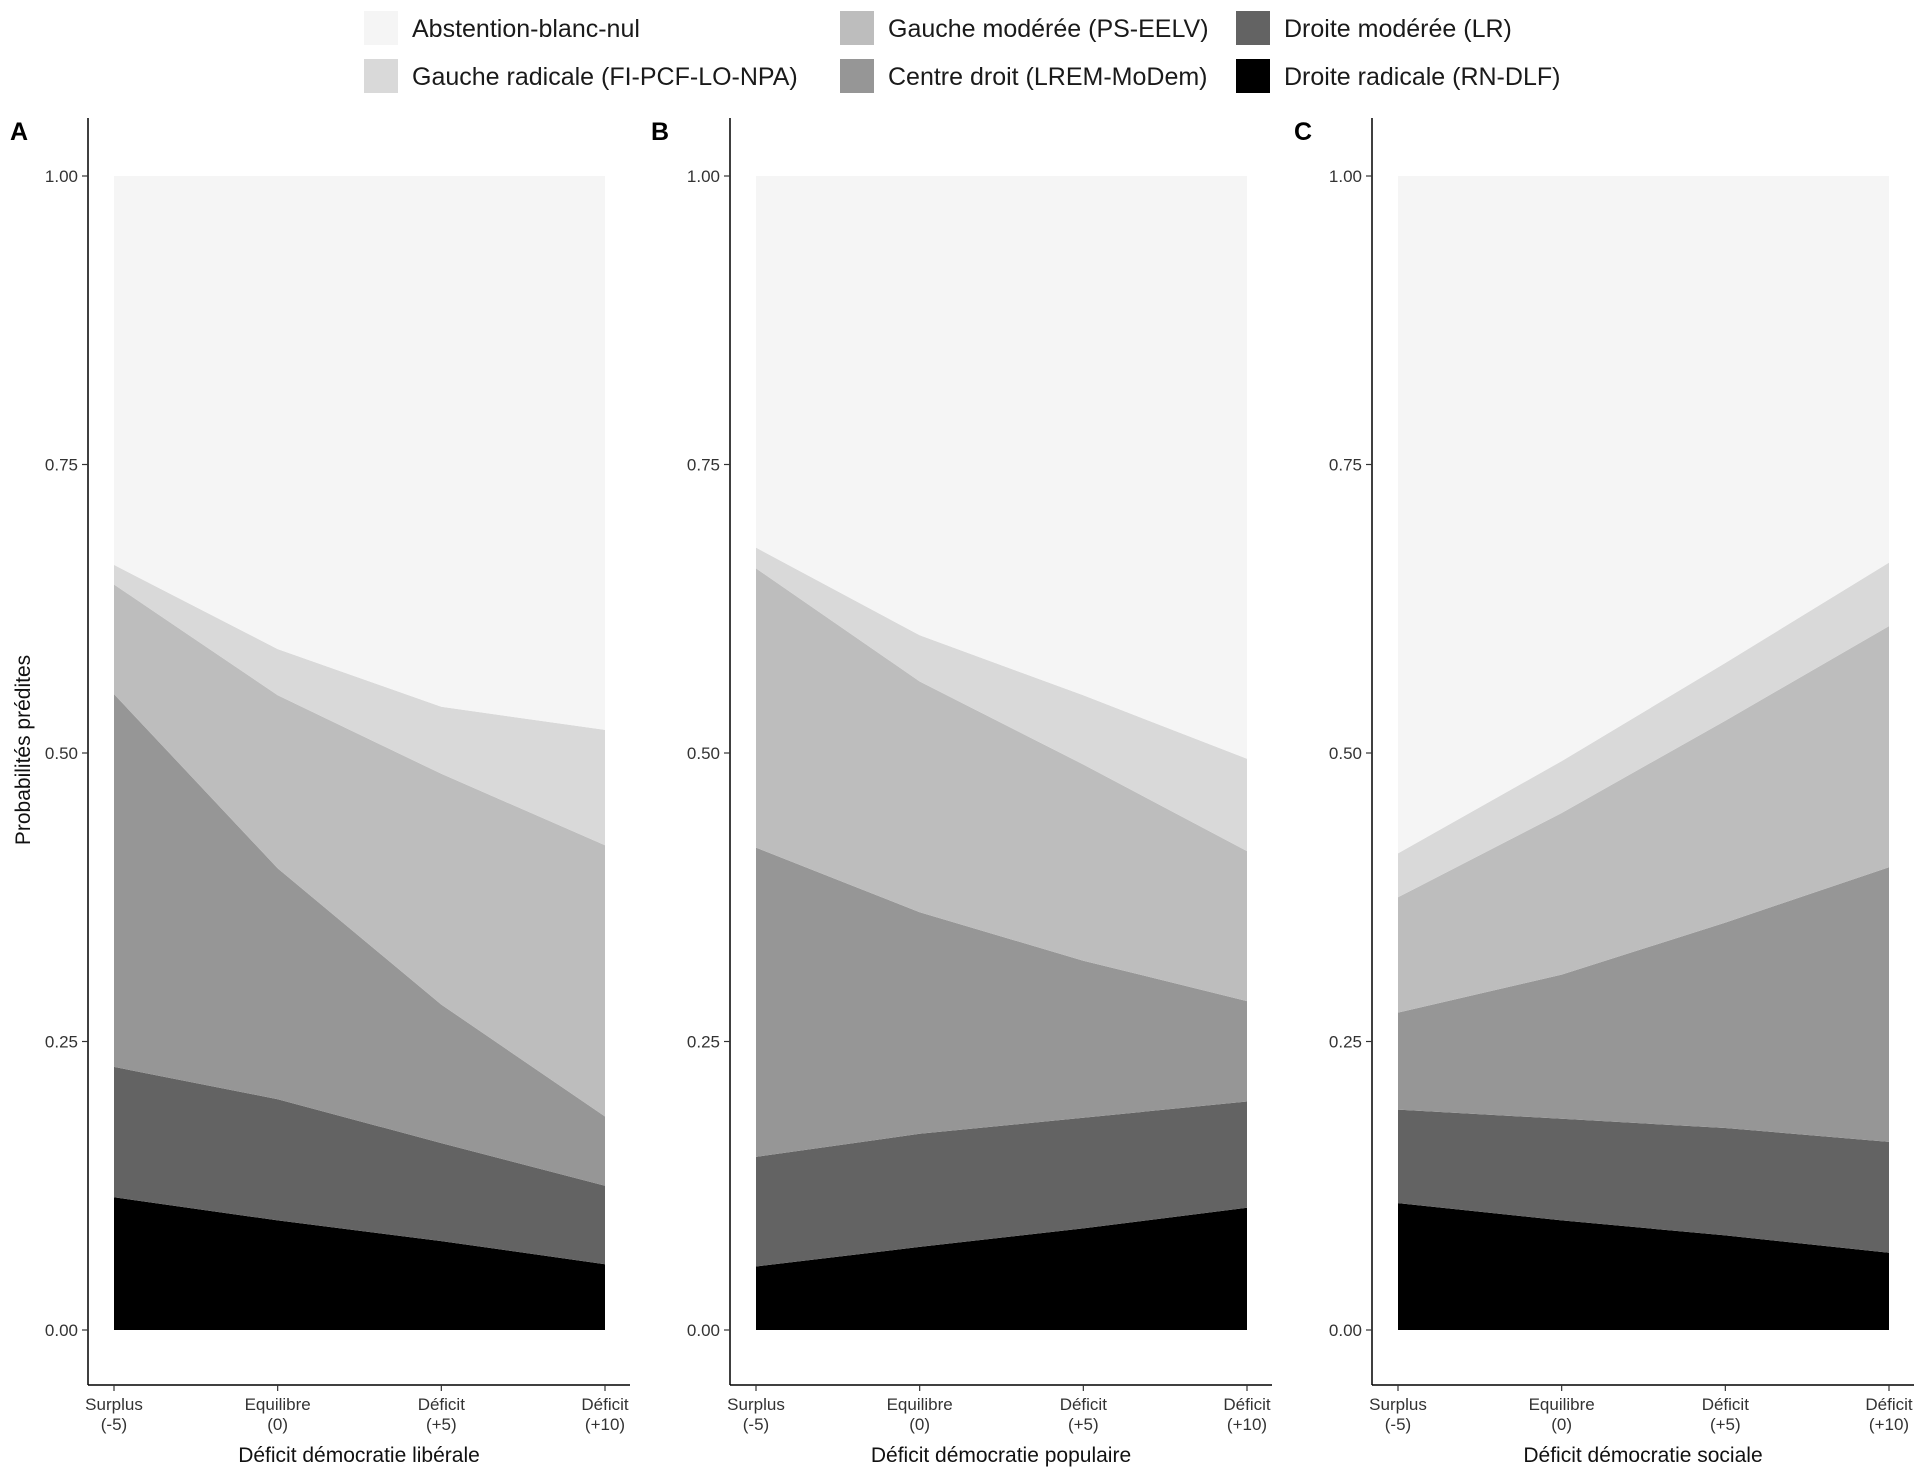 The image size is (1920, 1470). I want to click on legend-label: Gauche radicale (FI-PCF-LO-NPA), so click(605, 77).